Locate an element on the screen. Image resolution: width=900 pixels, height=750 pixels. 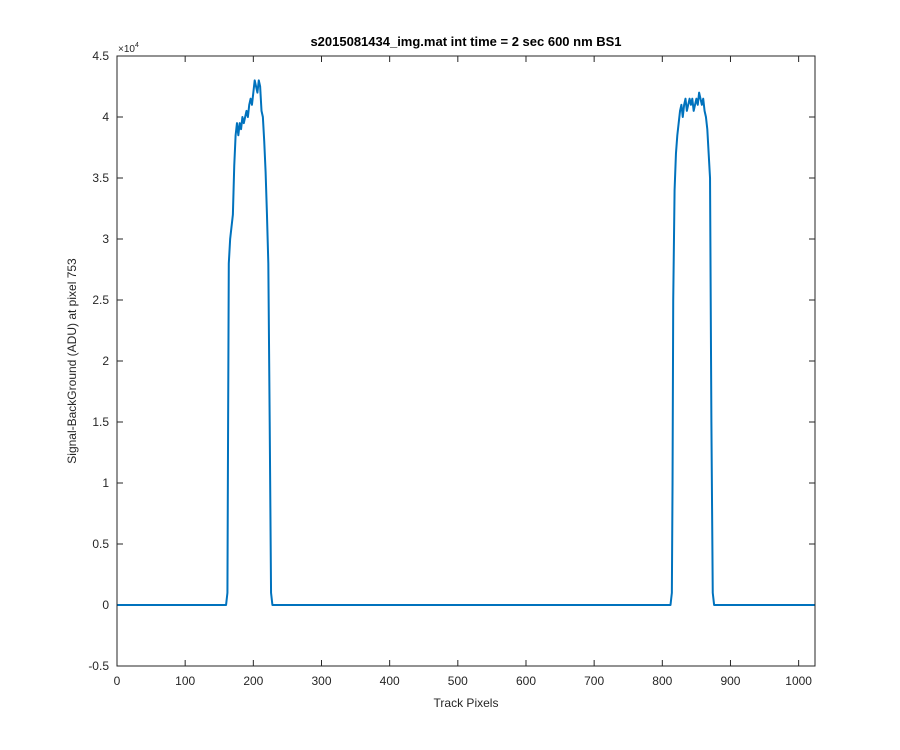
y-axis-label: Signal-BackGround (ADU) at pixel 753 is located at coordinates (72, 361).